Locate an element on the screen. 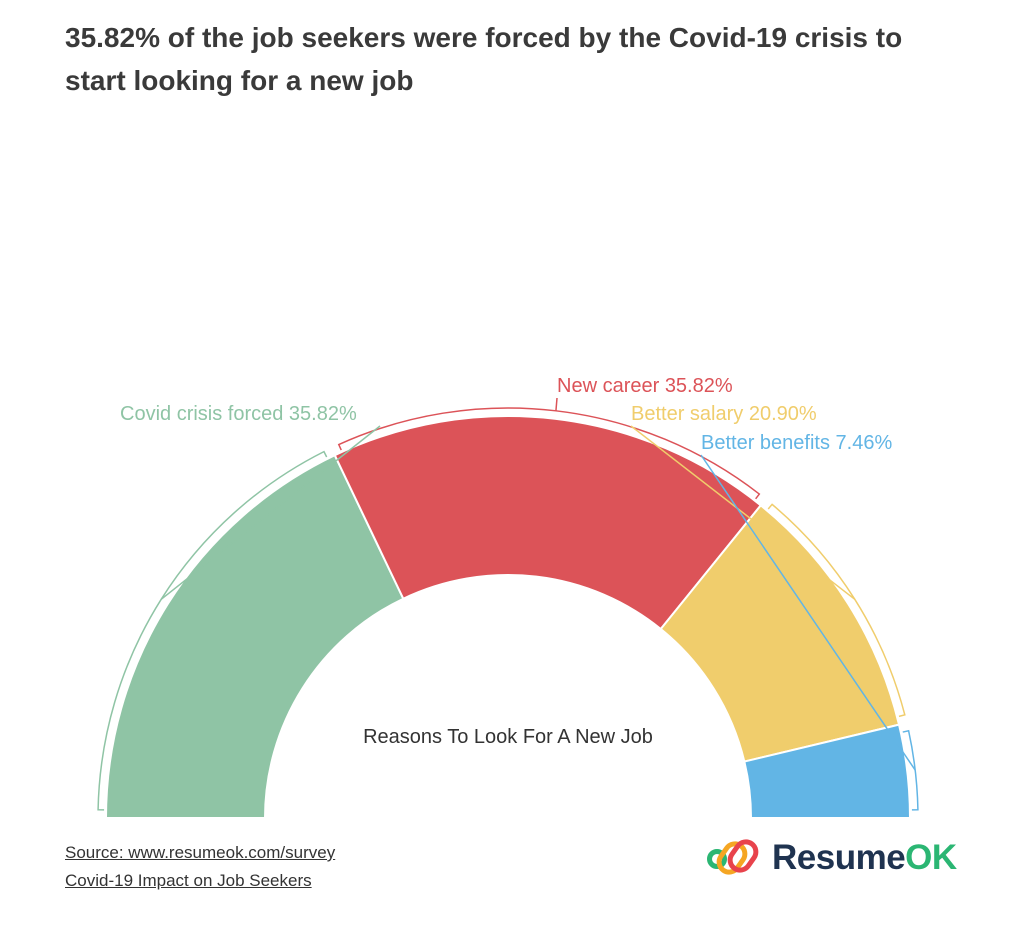 Image resolution: width=1024 pixels, height=925 pixels. source-link: Source: www.resumeok.com/survey is located at coordinates (200, 852).